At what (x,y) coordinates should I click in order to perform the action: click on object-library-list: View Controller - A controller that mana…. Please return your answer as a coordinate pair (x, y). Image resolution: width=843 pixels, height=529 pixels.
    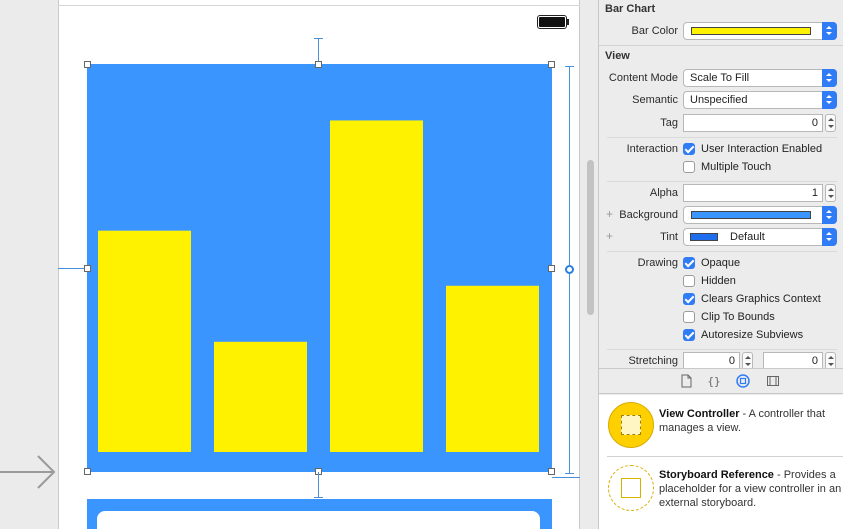
    Looking at the image, I should click on (721, 462).